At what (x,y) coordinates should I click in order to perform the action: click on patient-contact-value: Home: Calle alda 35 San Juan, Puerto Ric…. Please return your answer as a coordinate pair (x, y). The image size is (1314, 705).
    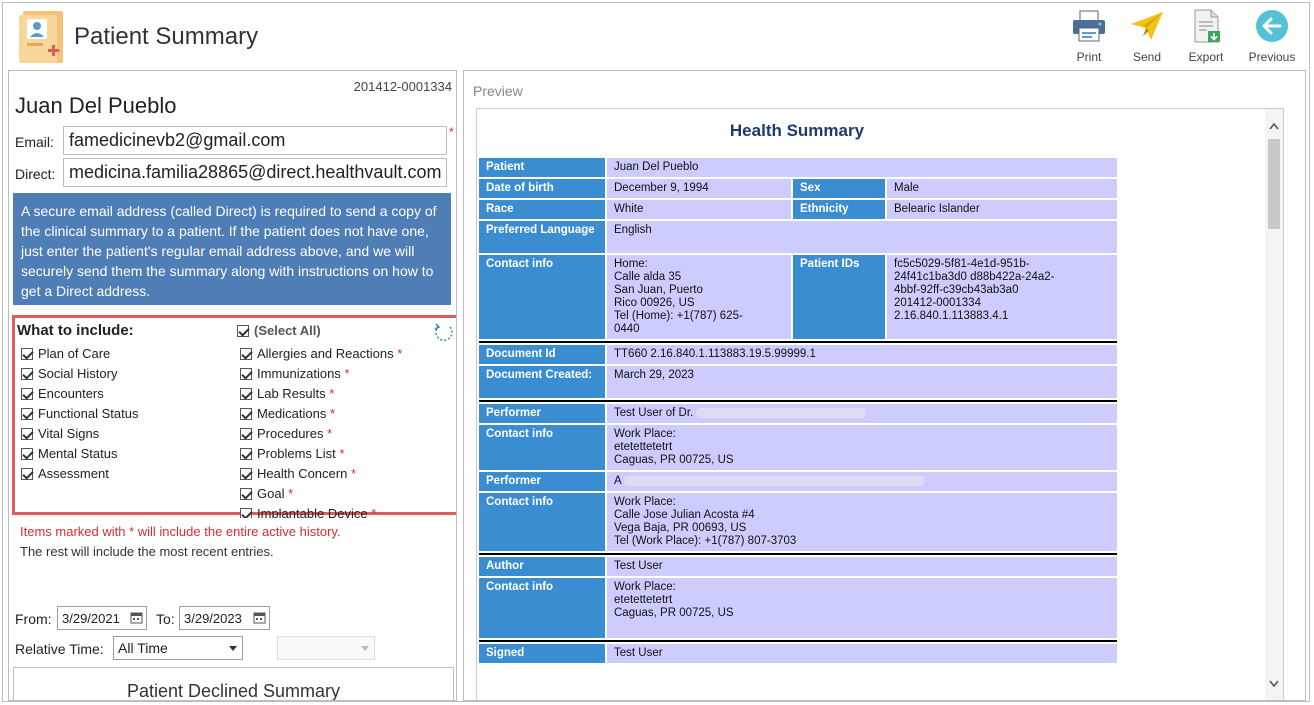
    Looking at the image, I should click on (699, 297).